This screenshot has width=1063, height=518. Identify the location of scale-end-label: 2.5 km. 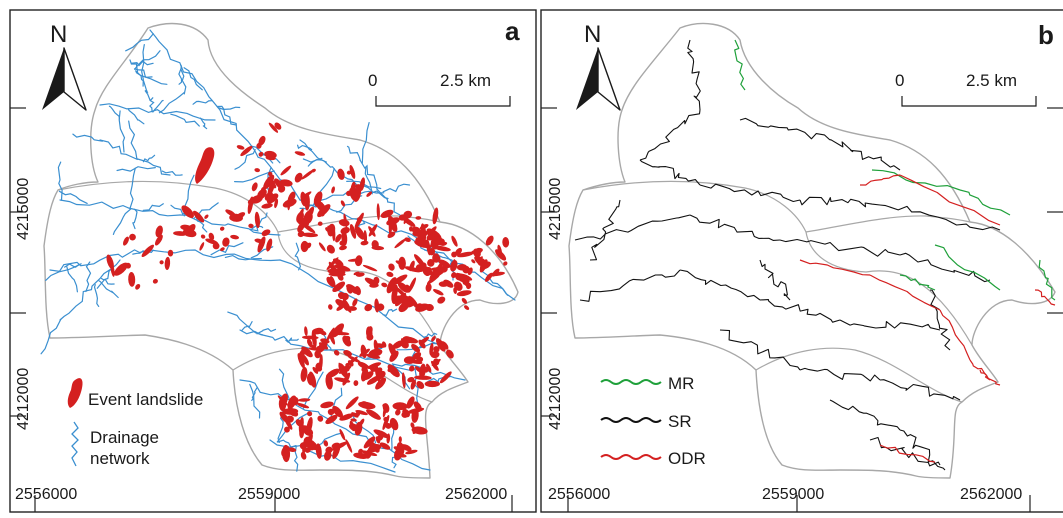
(991, 80).